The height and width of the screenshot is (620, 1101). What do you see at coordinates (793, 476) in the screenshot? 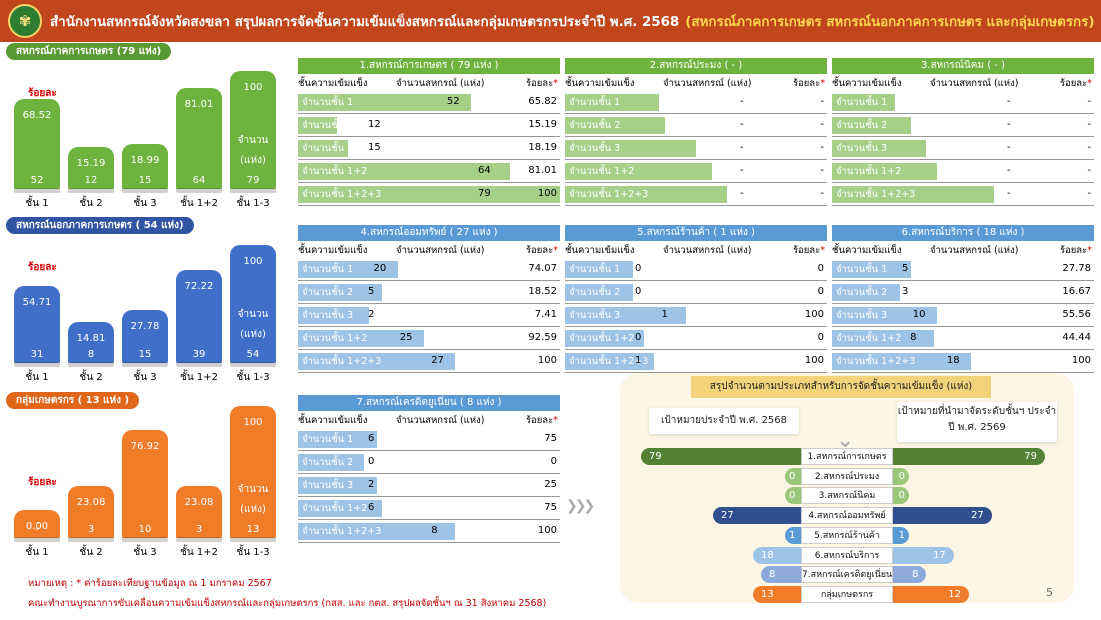
I see `summary-left-bar: 0` at bounding box center [793, 476].